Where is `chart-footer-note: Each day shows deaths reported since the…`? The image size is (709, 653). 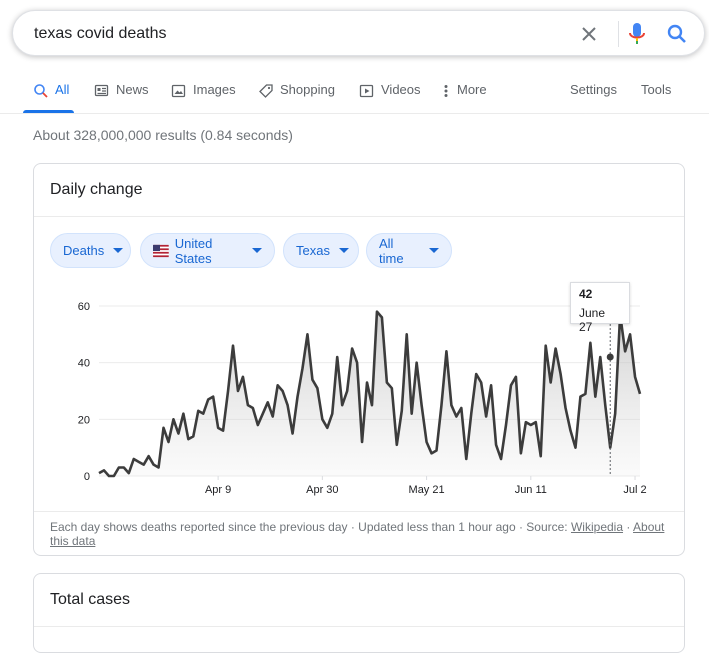
chart-footer-note: Each day shows deaths reported since the… is located at coordinates (360, 534).